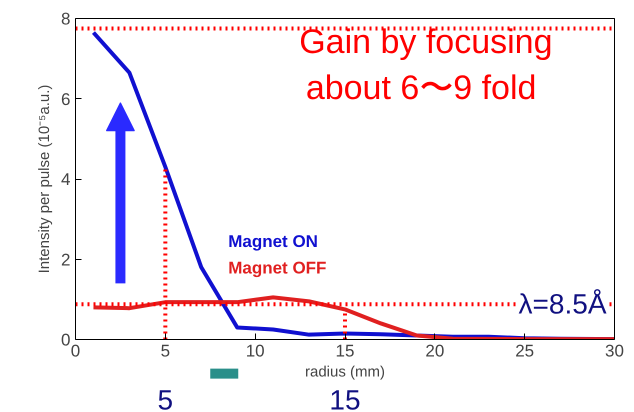  What do you see at coordinates (66, 19) in the screenshot?
I see `y-tick-label: 8` at bounding box center [66, 19].